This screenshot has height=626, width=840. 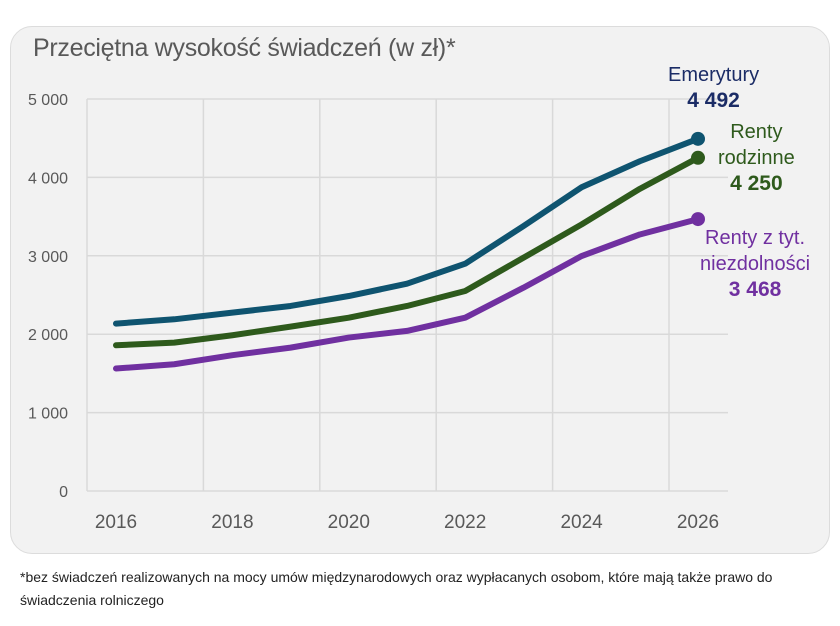 I want to click on end-value: 4 250, so click(x=756, y=183).